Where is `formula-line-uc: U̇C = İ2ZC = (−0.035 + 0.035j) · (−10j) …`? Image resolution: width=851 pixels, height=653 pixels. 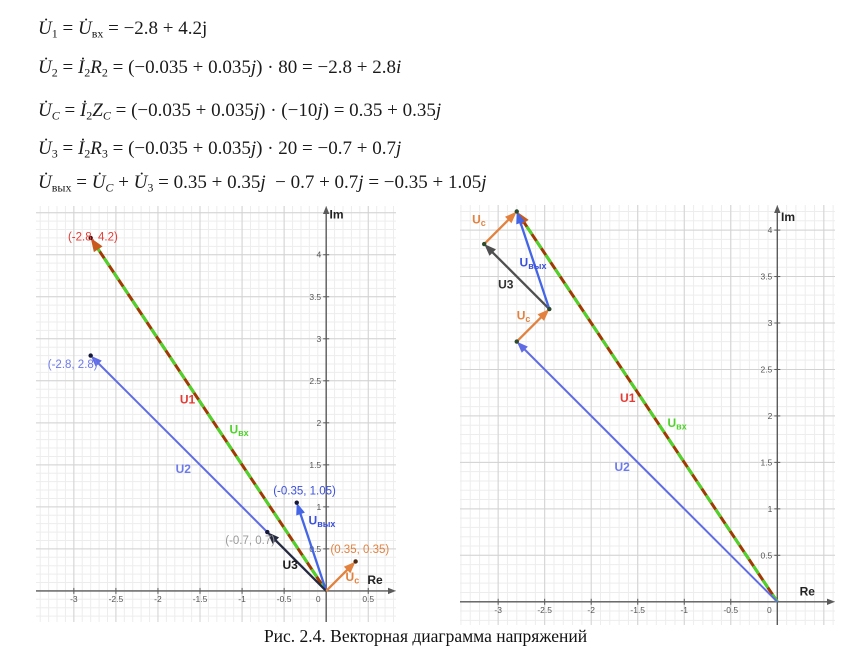 formula-line-uc: U̇C = İ2ZC = (−0.035 + 0.035j) · (−10j) … is located at coordinates (240, 111).